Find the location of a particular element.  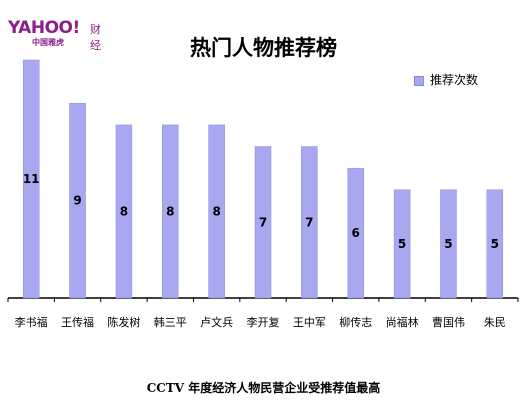

bar-韩三平 is located at coordinates (170, 211).